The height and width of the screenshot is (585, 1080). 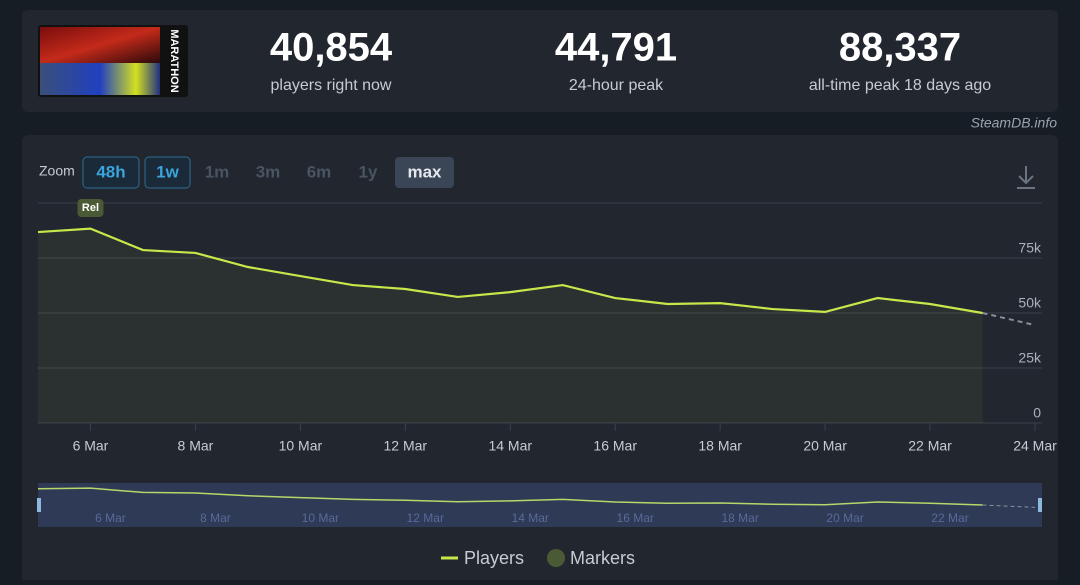 I want to click on zoom-button-label: max, so click(x=424, y=171).